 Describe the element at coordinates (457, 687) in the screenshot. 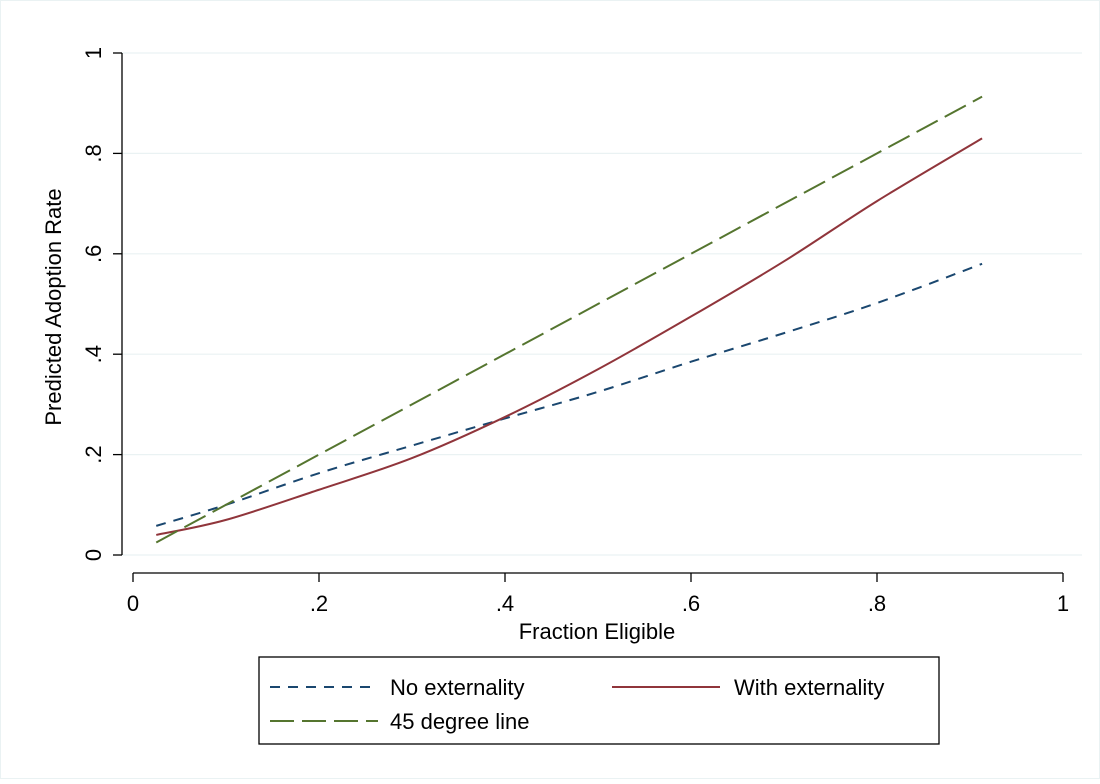

I see `legend-label-no-externality: No externality` at that location.